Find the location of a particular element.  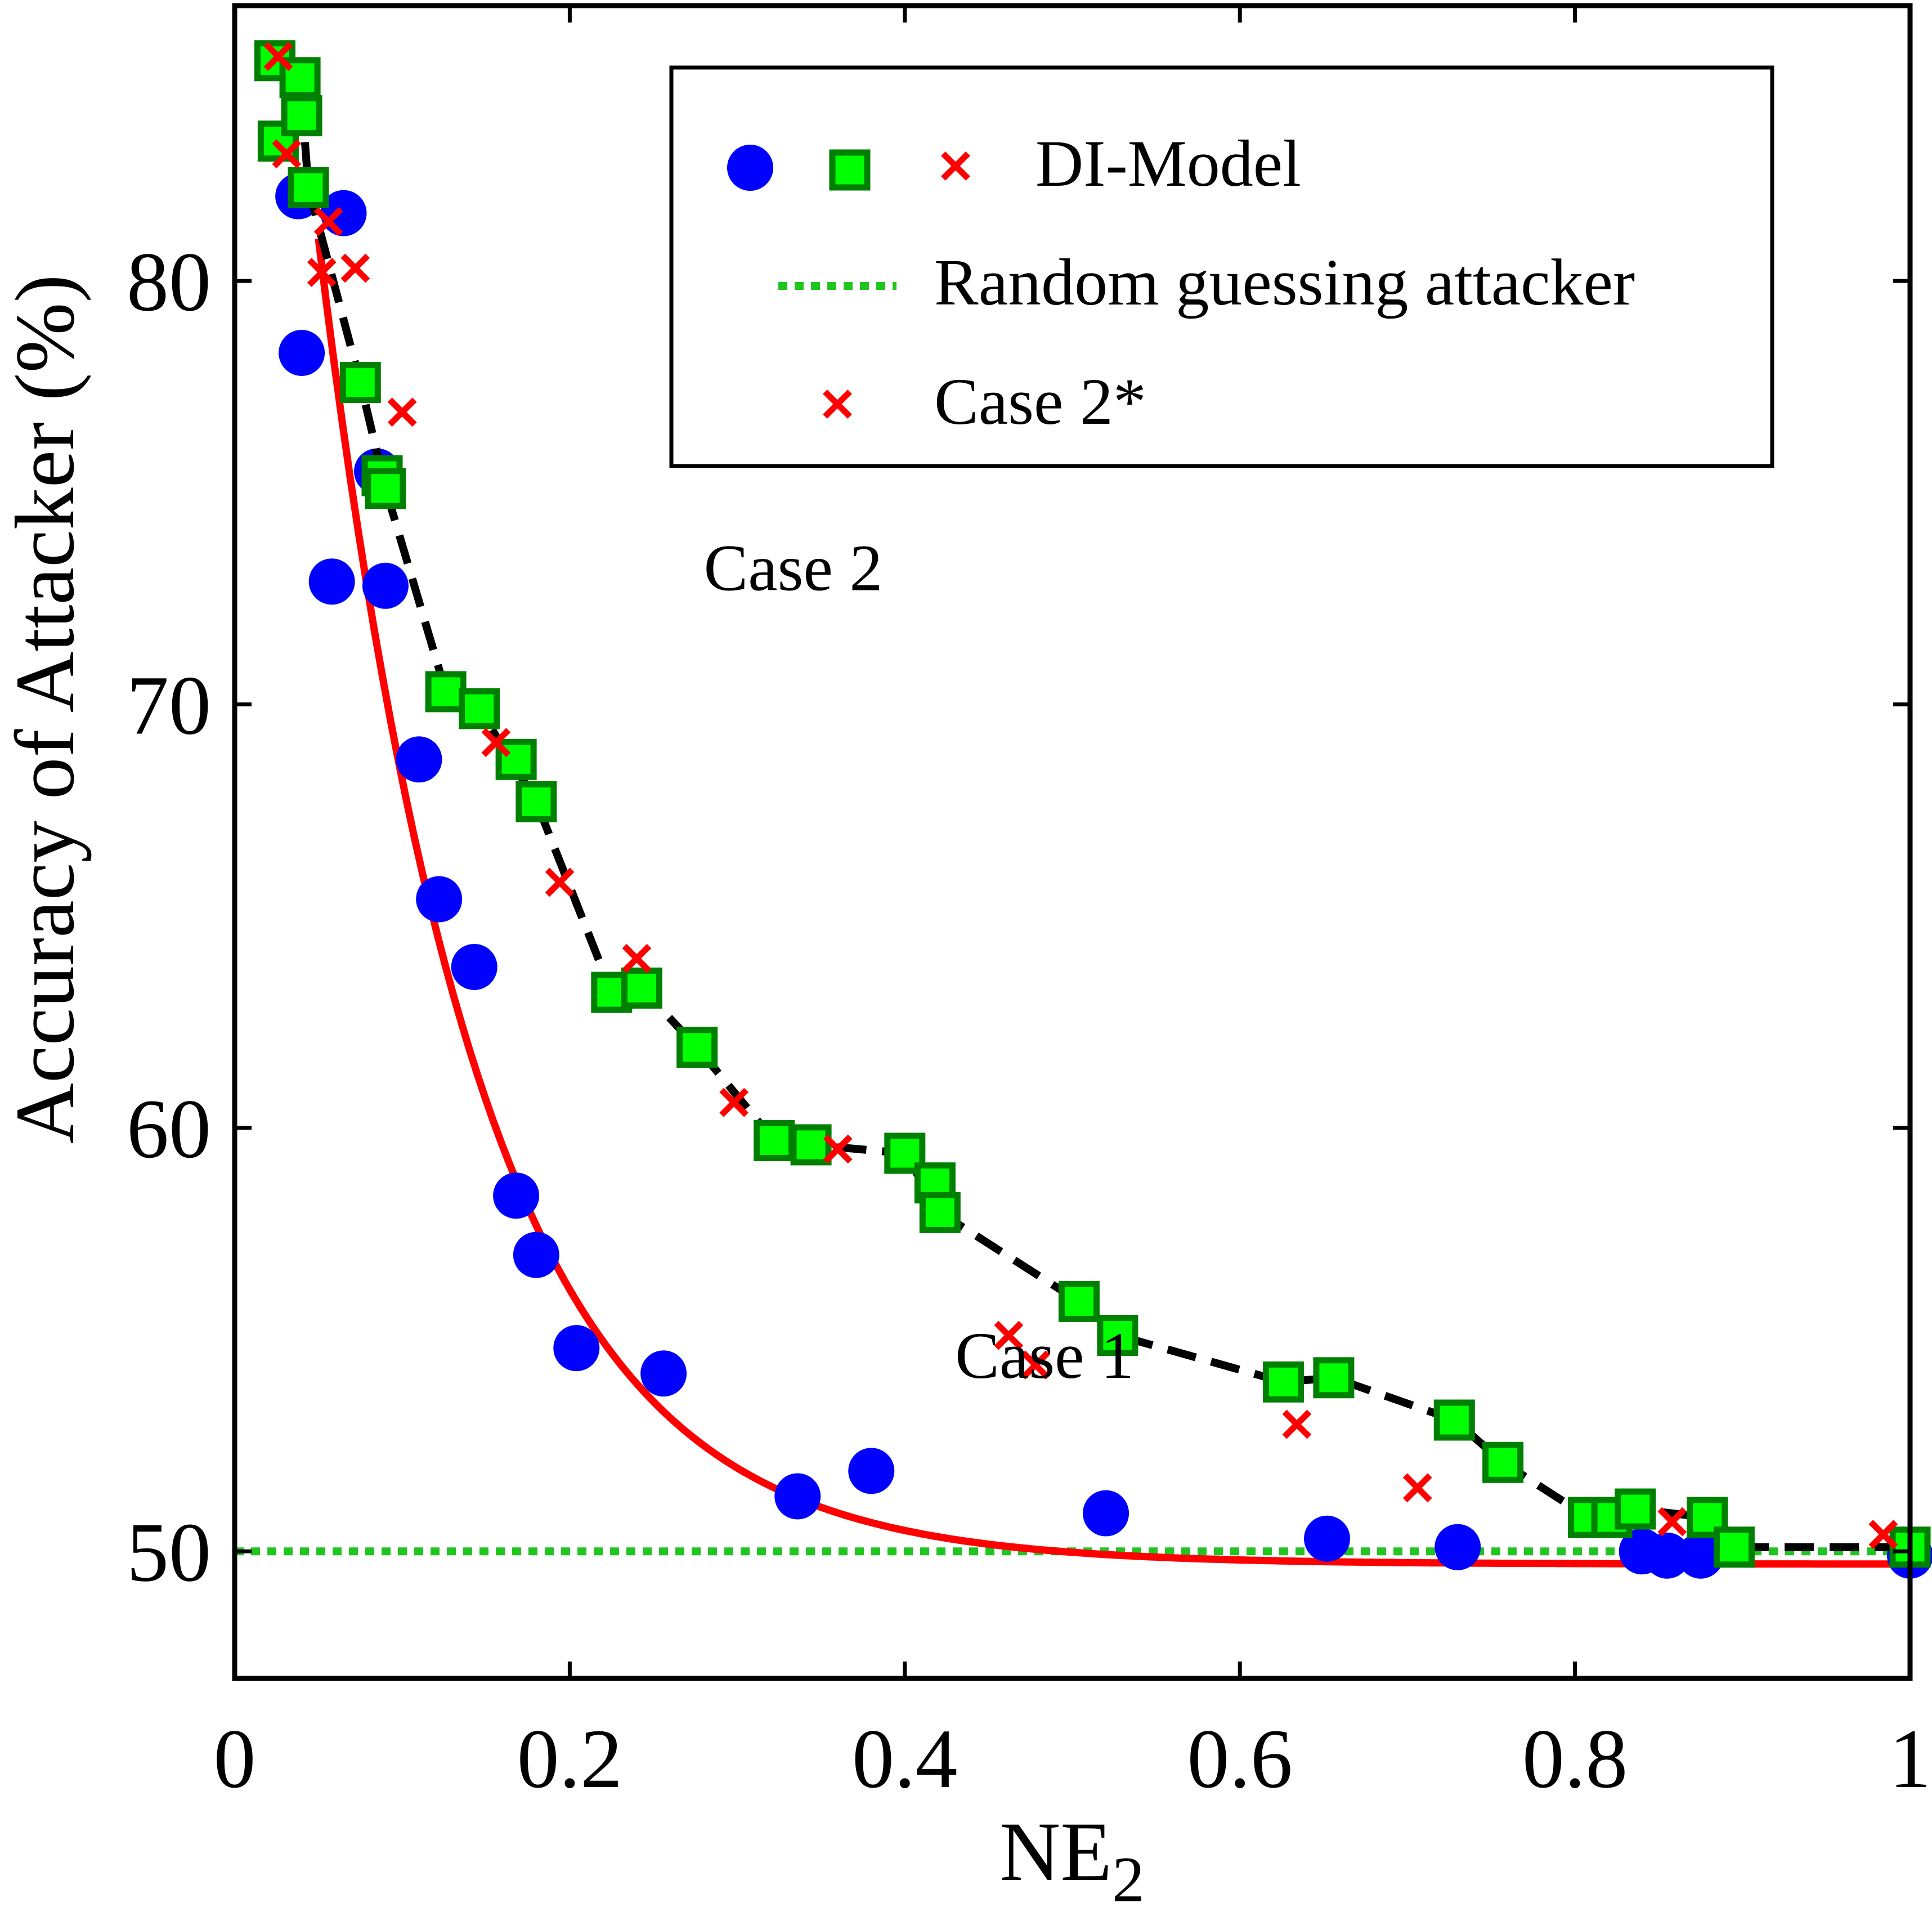

legend: DI-Model Random guessing attacker Case 2* is located at coordinates (1222, 266).